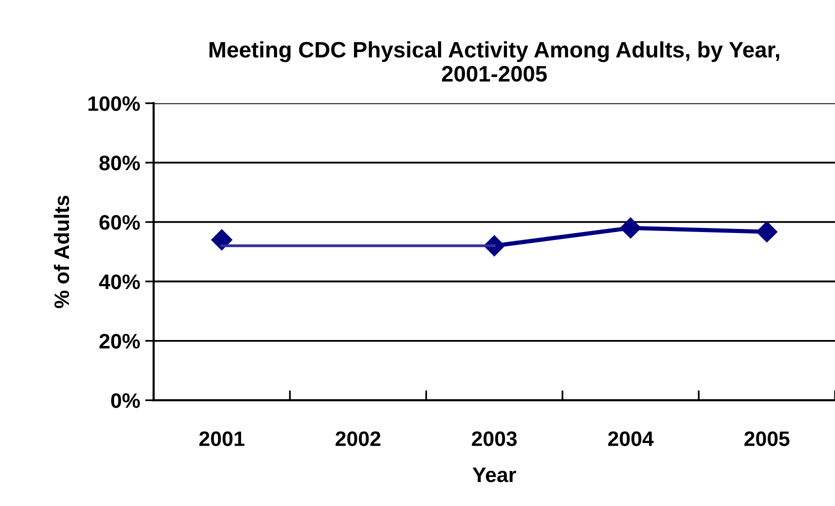 The width and height of the screenshot is (835, 506). What do you see at coordinates (125, 400) in the screenshot?
I see `y-tick-label: 0%` at bounding box center [125, 400].